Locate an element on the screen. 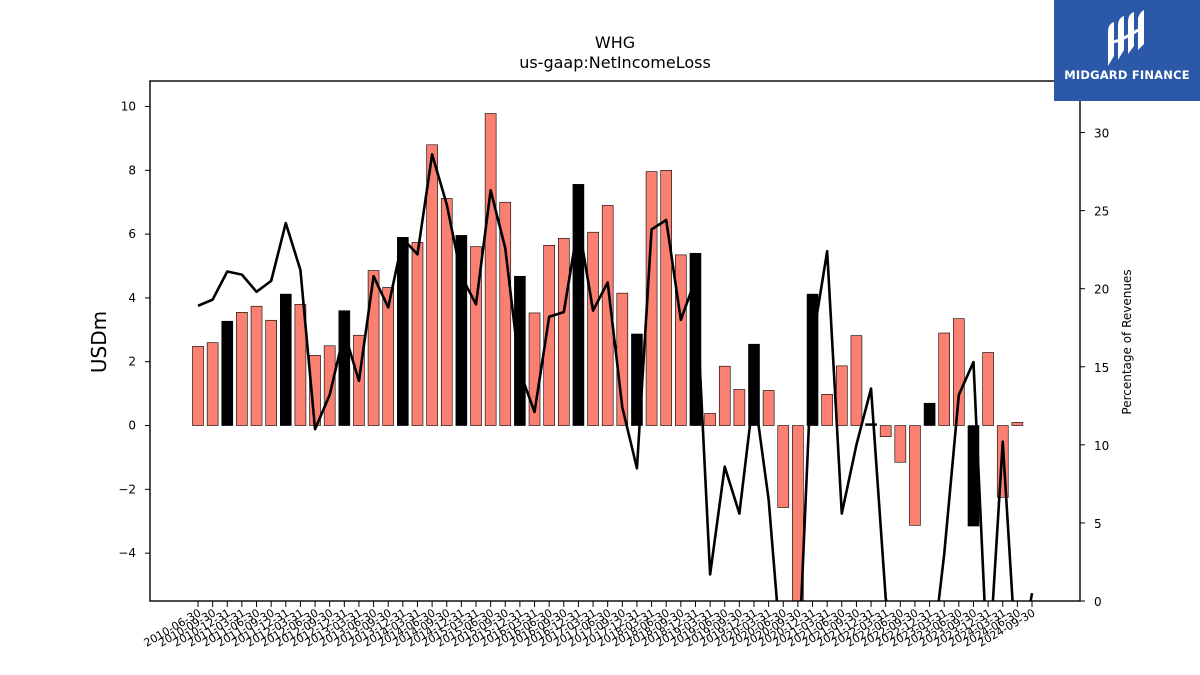 The width and height of the screenshot is (1200, 675). y-right-tick-label: 15 is located at coordinates (1101, 368).